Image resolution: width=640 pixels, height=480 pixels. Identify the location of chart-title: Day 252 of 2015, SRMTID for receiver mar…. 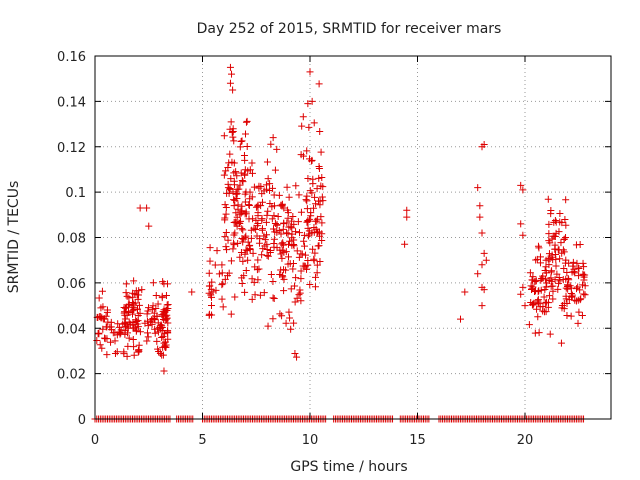
(349, 29).